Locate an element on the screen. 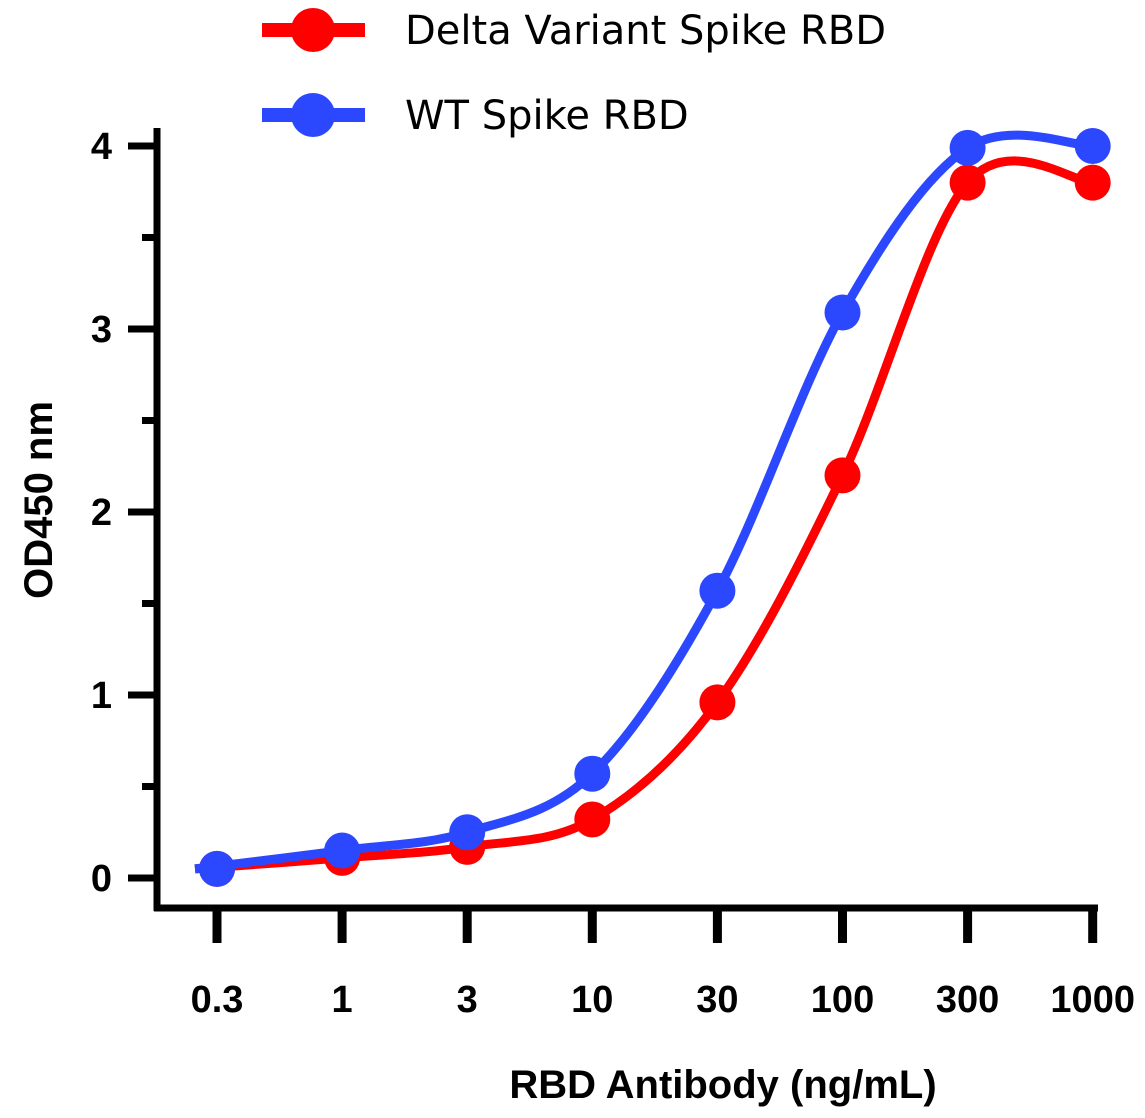  x-axis-label: RBD Antibody (ng/mL) is located at coordinates (722, 1085).